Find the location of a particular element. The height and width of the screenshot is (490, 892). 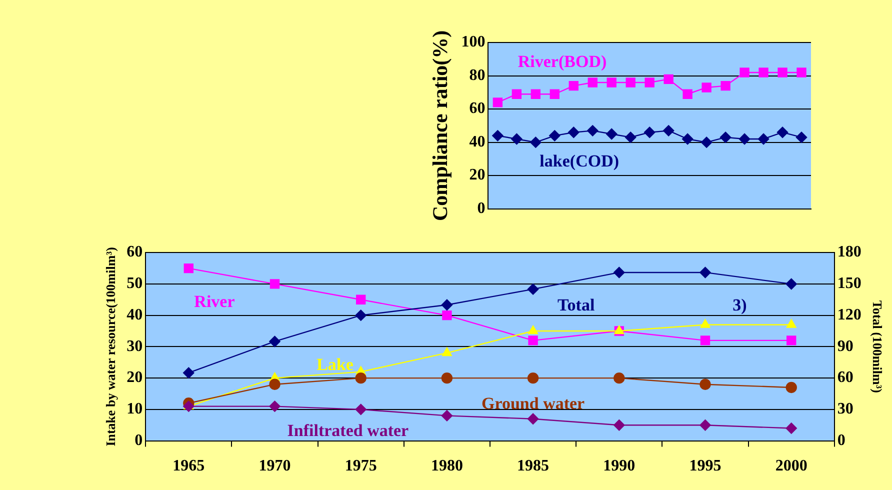

annotation: 3) is located at coordinates (739, 304).